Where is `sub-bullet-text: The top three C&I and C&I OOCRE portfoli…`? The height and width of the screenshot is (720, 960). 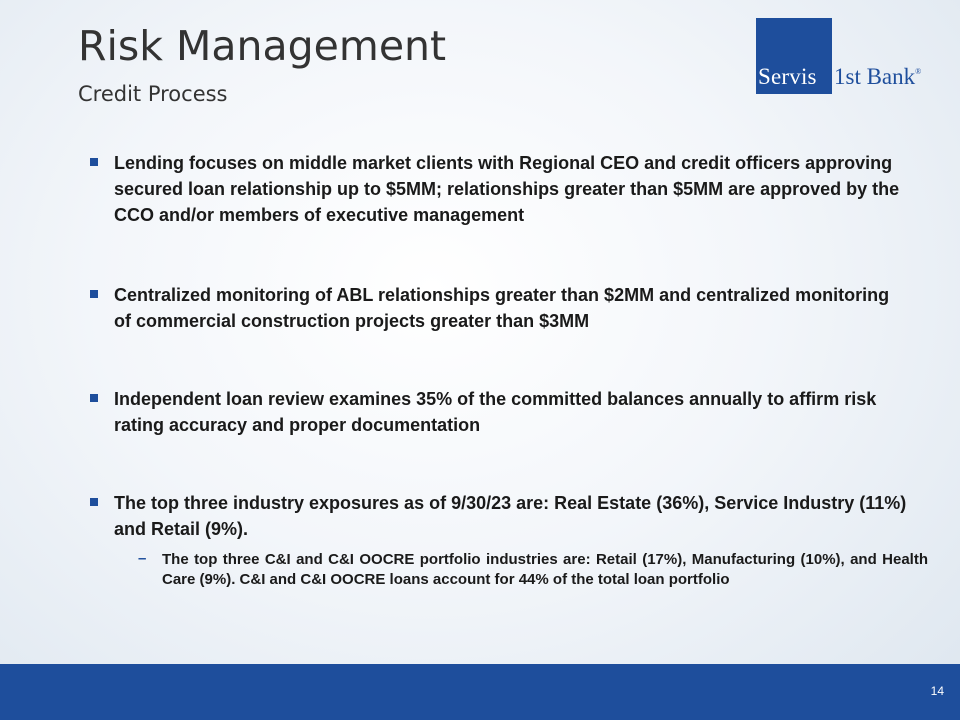 sub-bullet-text: The top three C&I and C&I OOCRE portfoli… is located at coordinates (545, 569).